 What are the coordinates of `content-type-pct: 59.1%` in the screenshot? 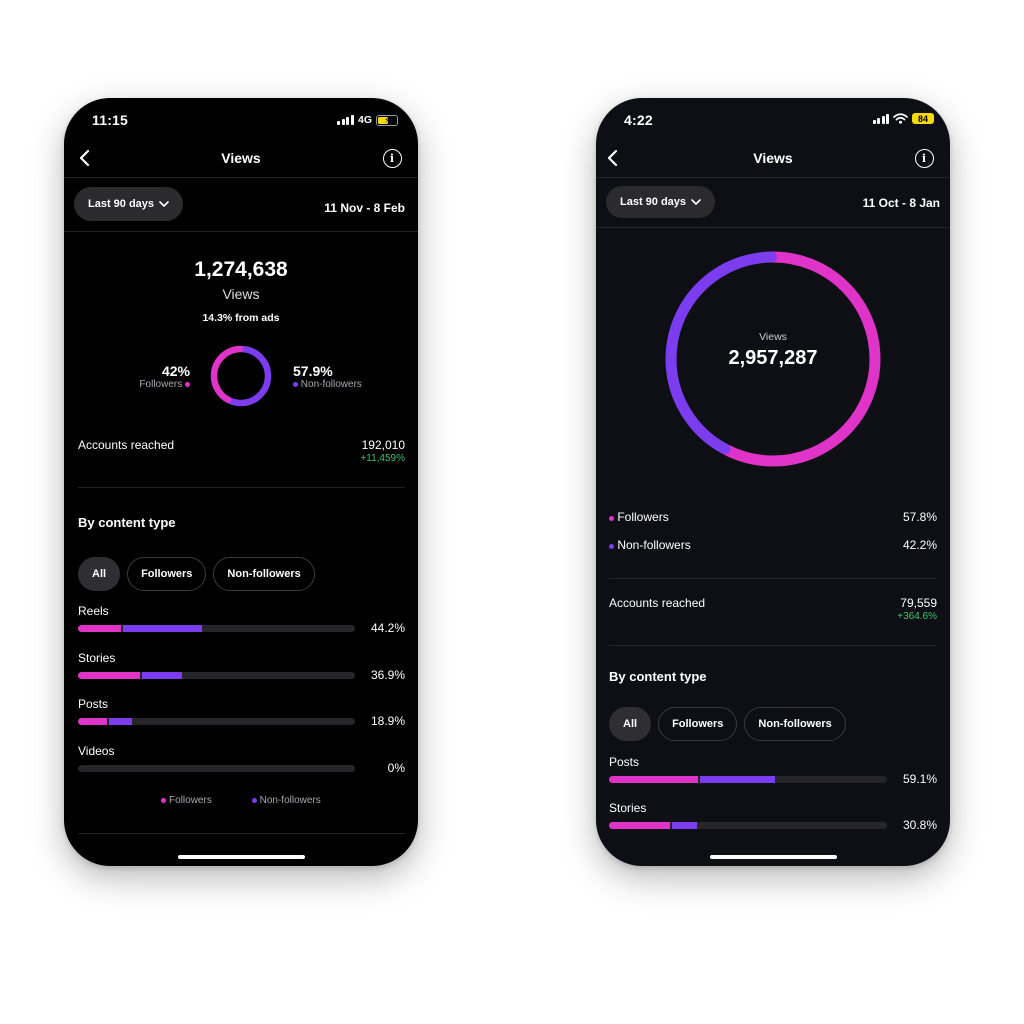 It's located at (919, 779).